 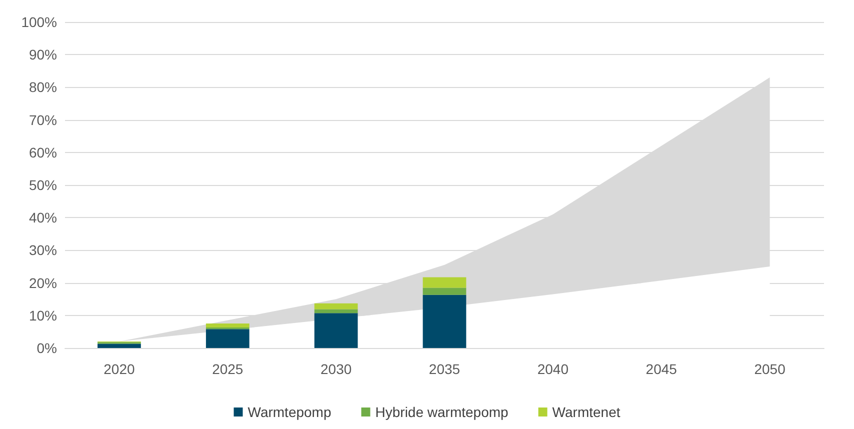 What do you see at coordinates (553, 369) in the screenshot?
I see `x-tick-label: 2040` at bounding box center [553, 369].